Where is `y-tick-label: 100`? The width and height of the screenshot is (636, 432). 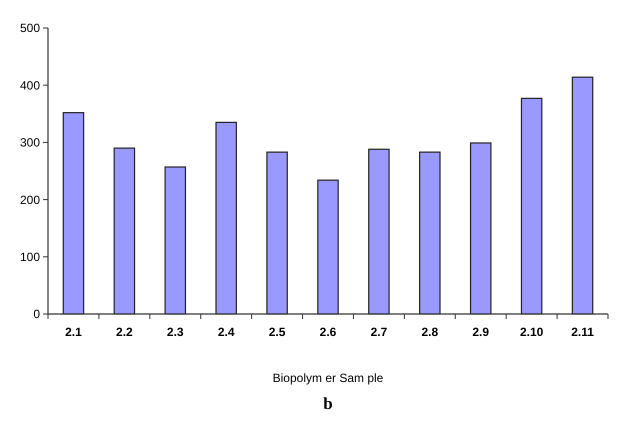 y-tick-label: 100 is located at coordinates (30, 257).